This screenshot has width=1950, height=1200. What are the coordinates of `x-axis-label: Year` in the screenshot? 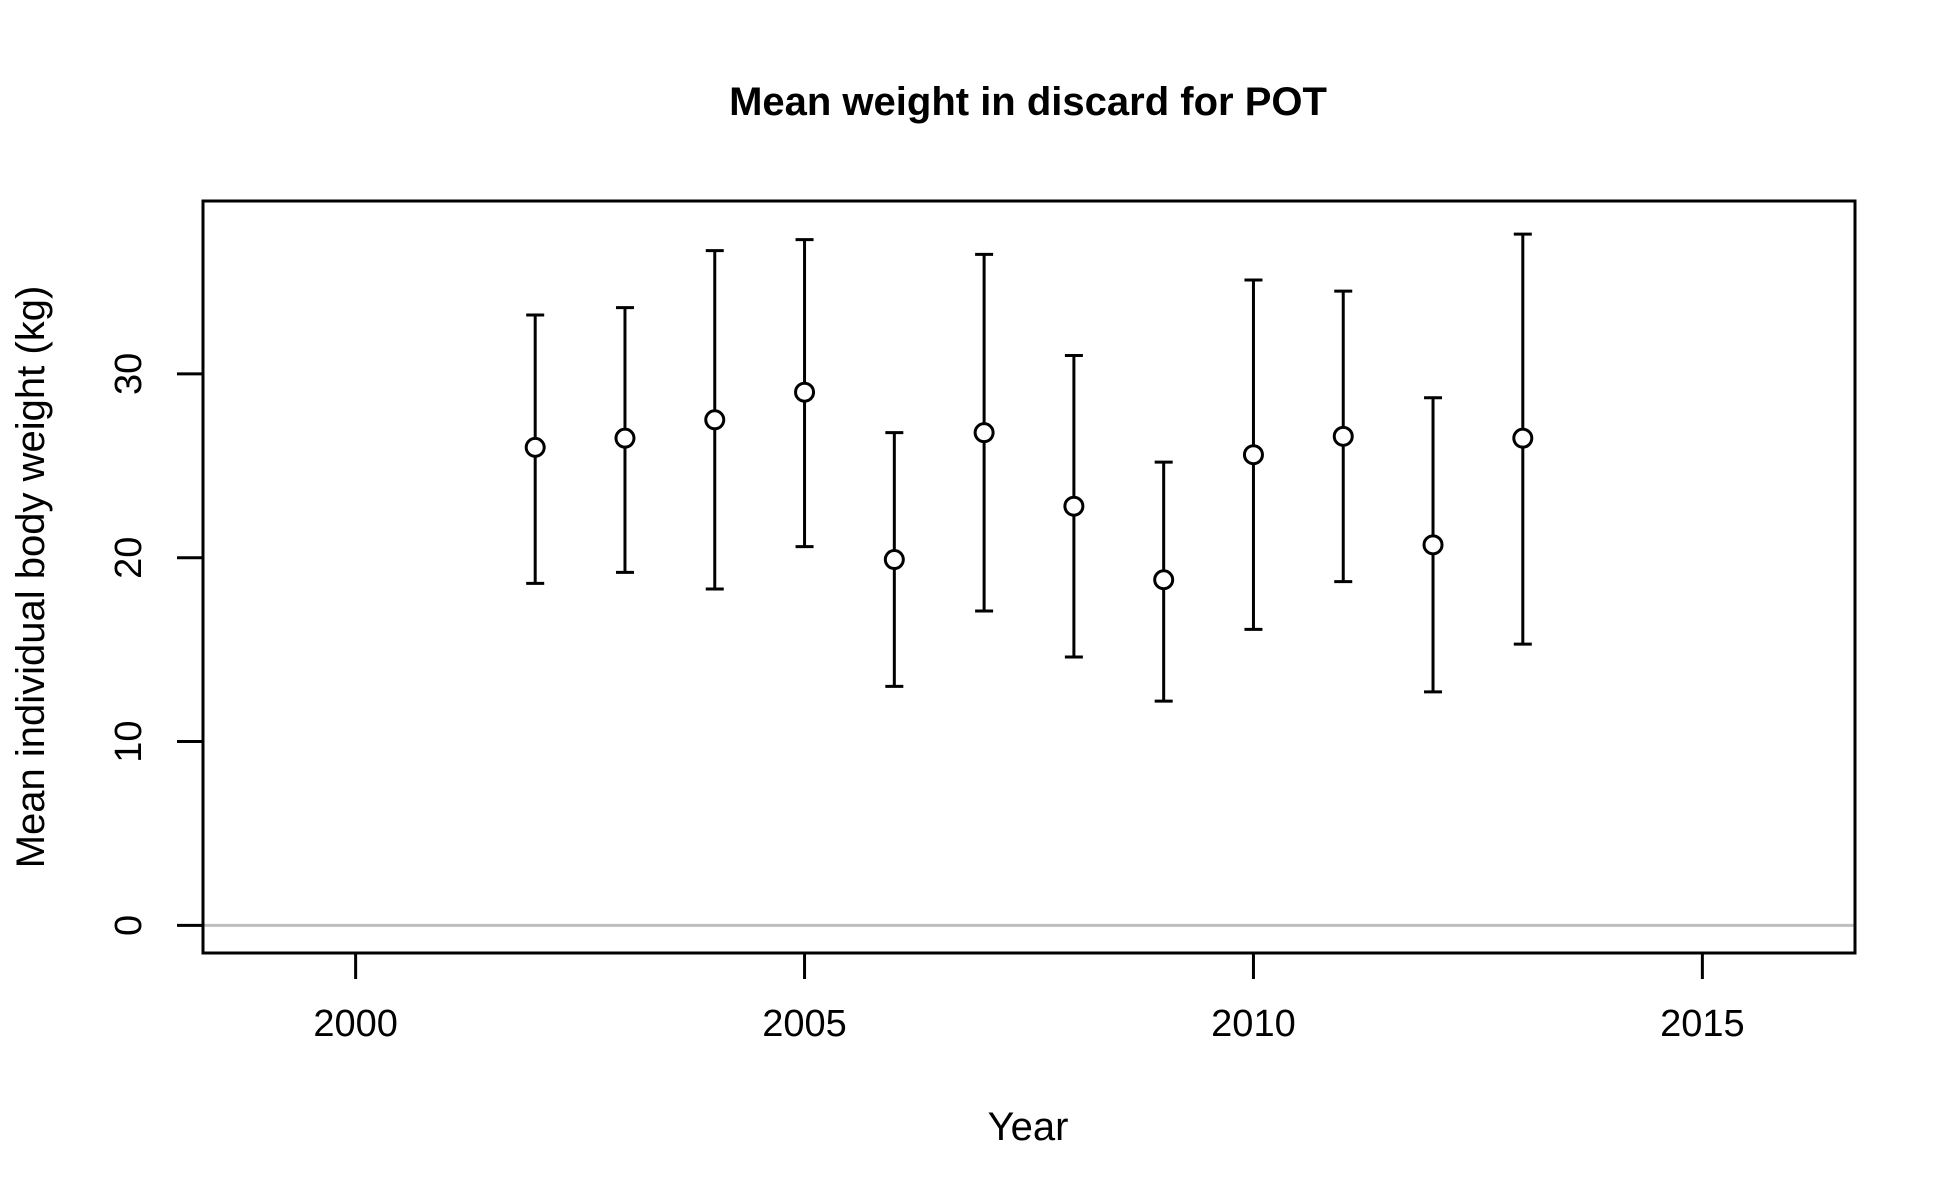 It's located at (1028, 1127).